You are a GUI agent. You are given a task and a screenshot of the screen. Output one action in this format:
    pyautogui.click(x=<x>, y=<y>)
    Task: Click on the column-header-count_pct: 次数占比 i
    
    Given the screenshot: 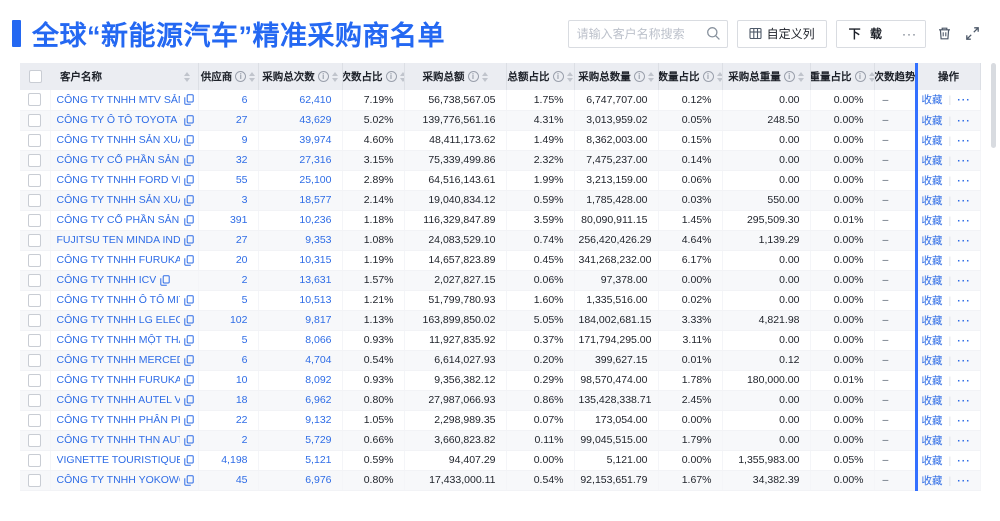 What is the action you would take?
    pyautogui.click(x=373, y=76)
    